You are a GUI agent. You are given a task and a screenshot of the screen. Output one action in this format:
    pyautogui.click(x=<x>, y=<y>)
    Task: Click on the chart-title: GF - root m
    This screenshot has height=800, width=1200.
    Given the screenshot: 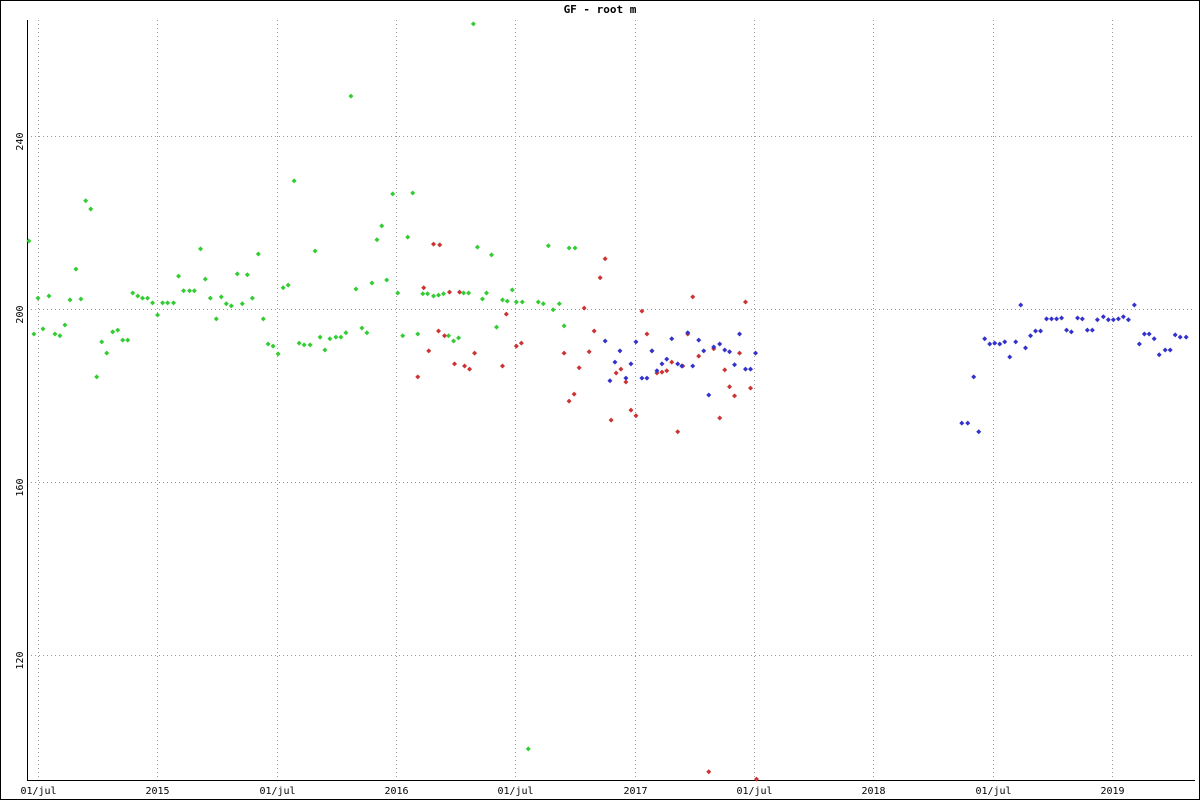 What is the action you would take?
    pyautogui.click(x=600, y=9)
    